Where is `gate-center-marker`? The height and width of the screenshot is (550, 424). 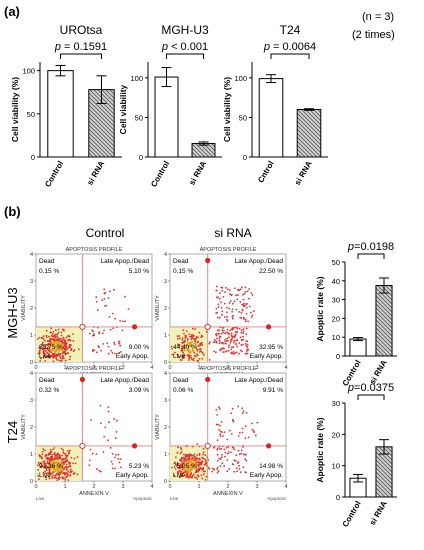 gate-center-marker is located at coordinates (207, 445).